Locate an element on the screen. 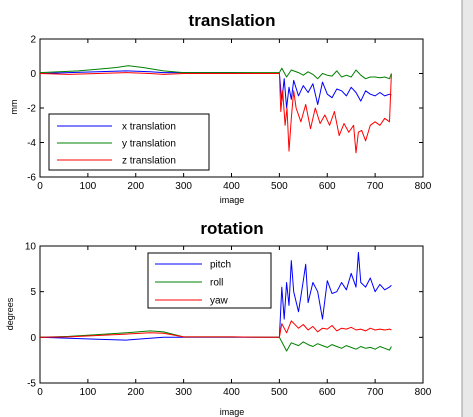  chart-title: translation is located at coordinates (232, 20).